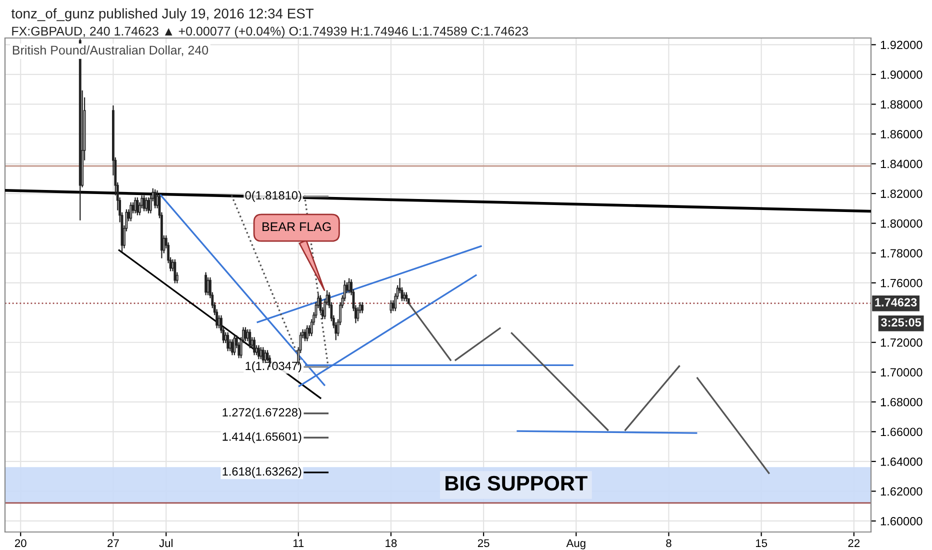 The image size is (932, 550). I want to click on y-tick-label: 1.78000, so click(901, 253).